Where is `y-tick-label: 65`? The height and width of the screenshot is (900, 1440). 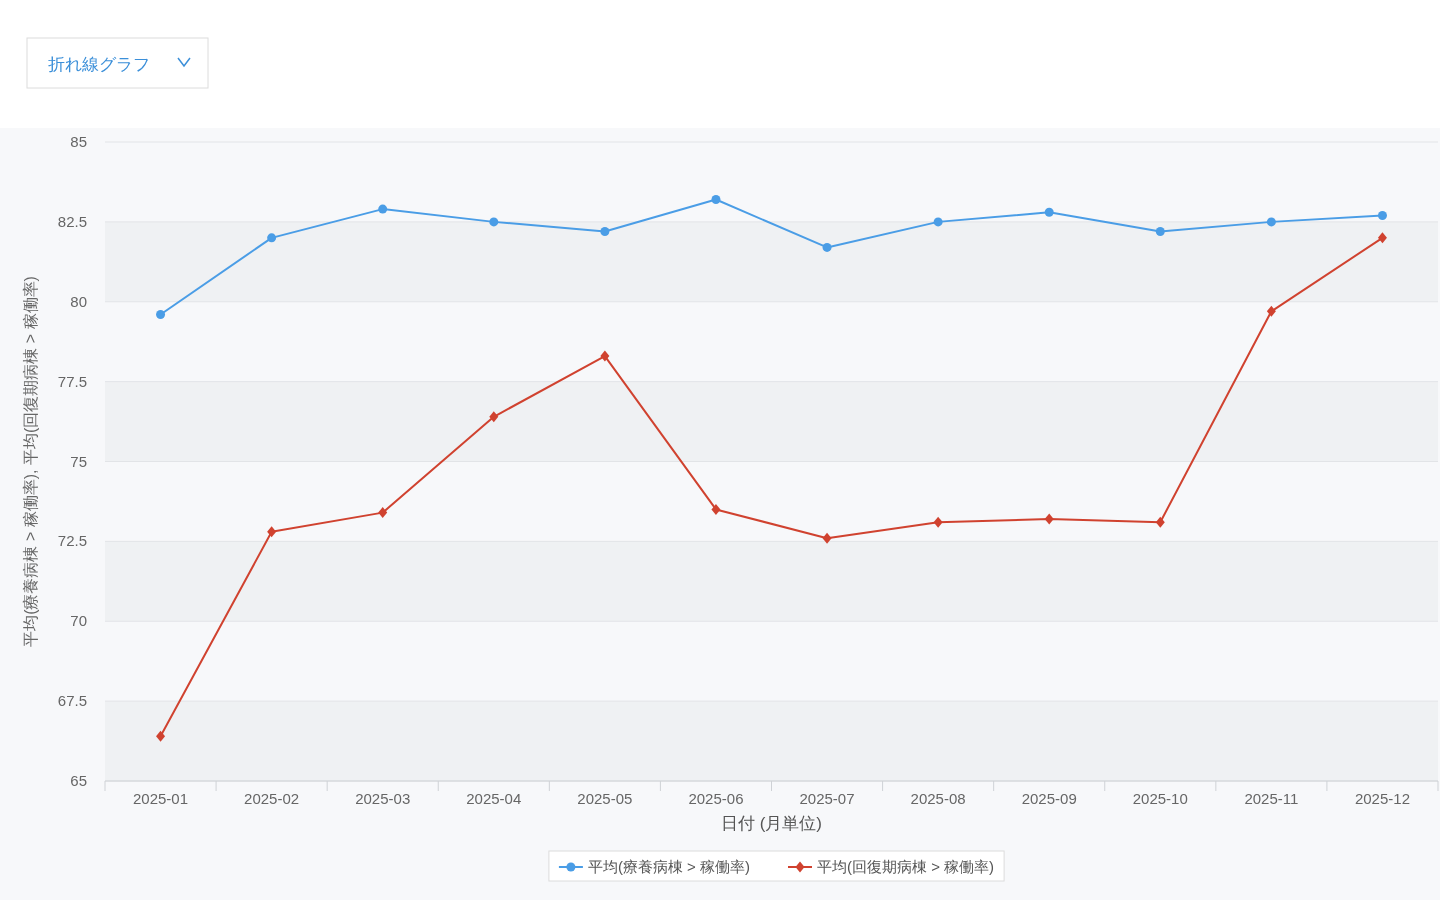
y-tick-label: 65 is located at coordinates (78, 780).